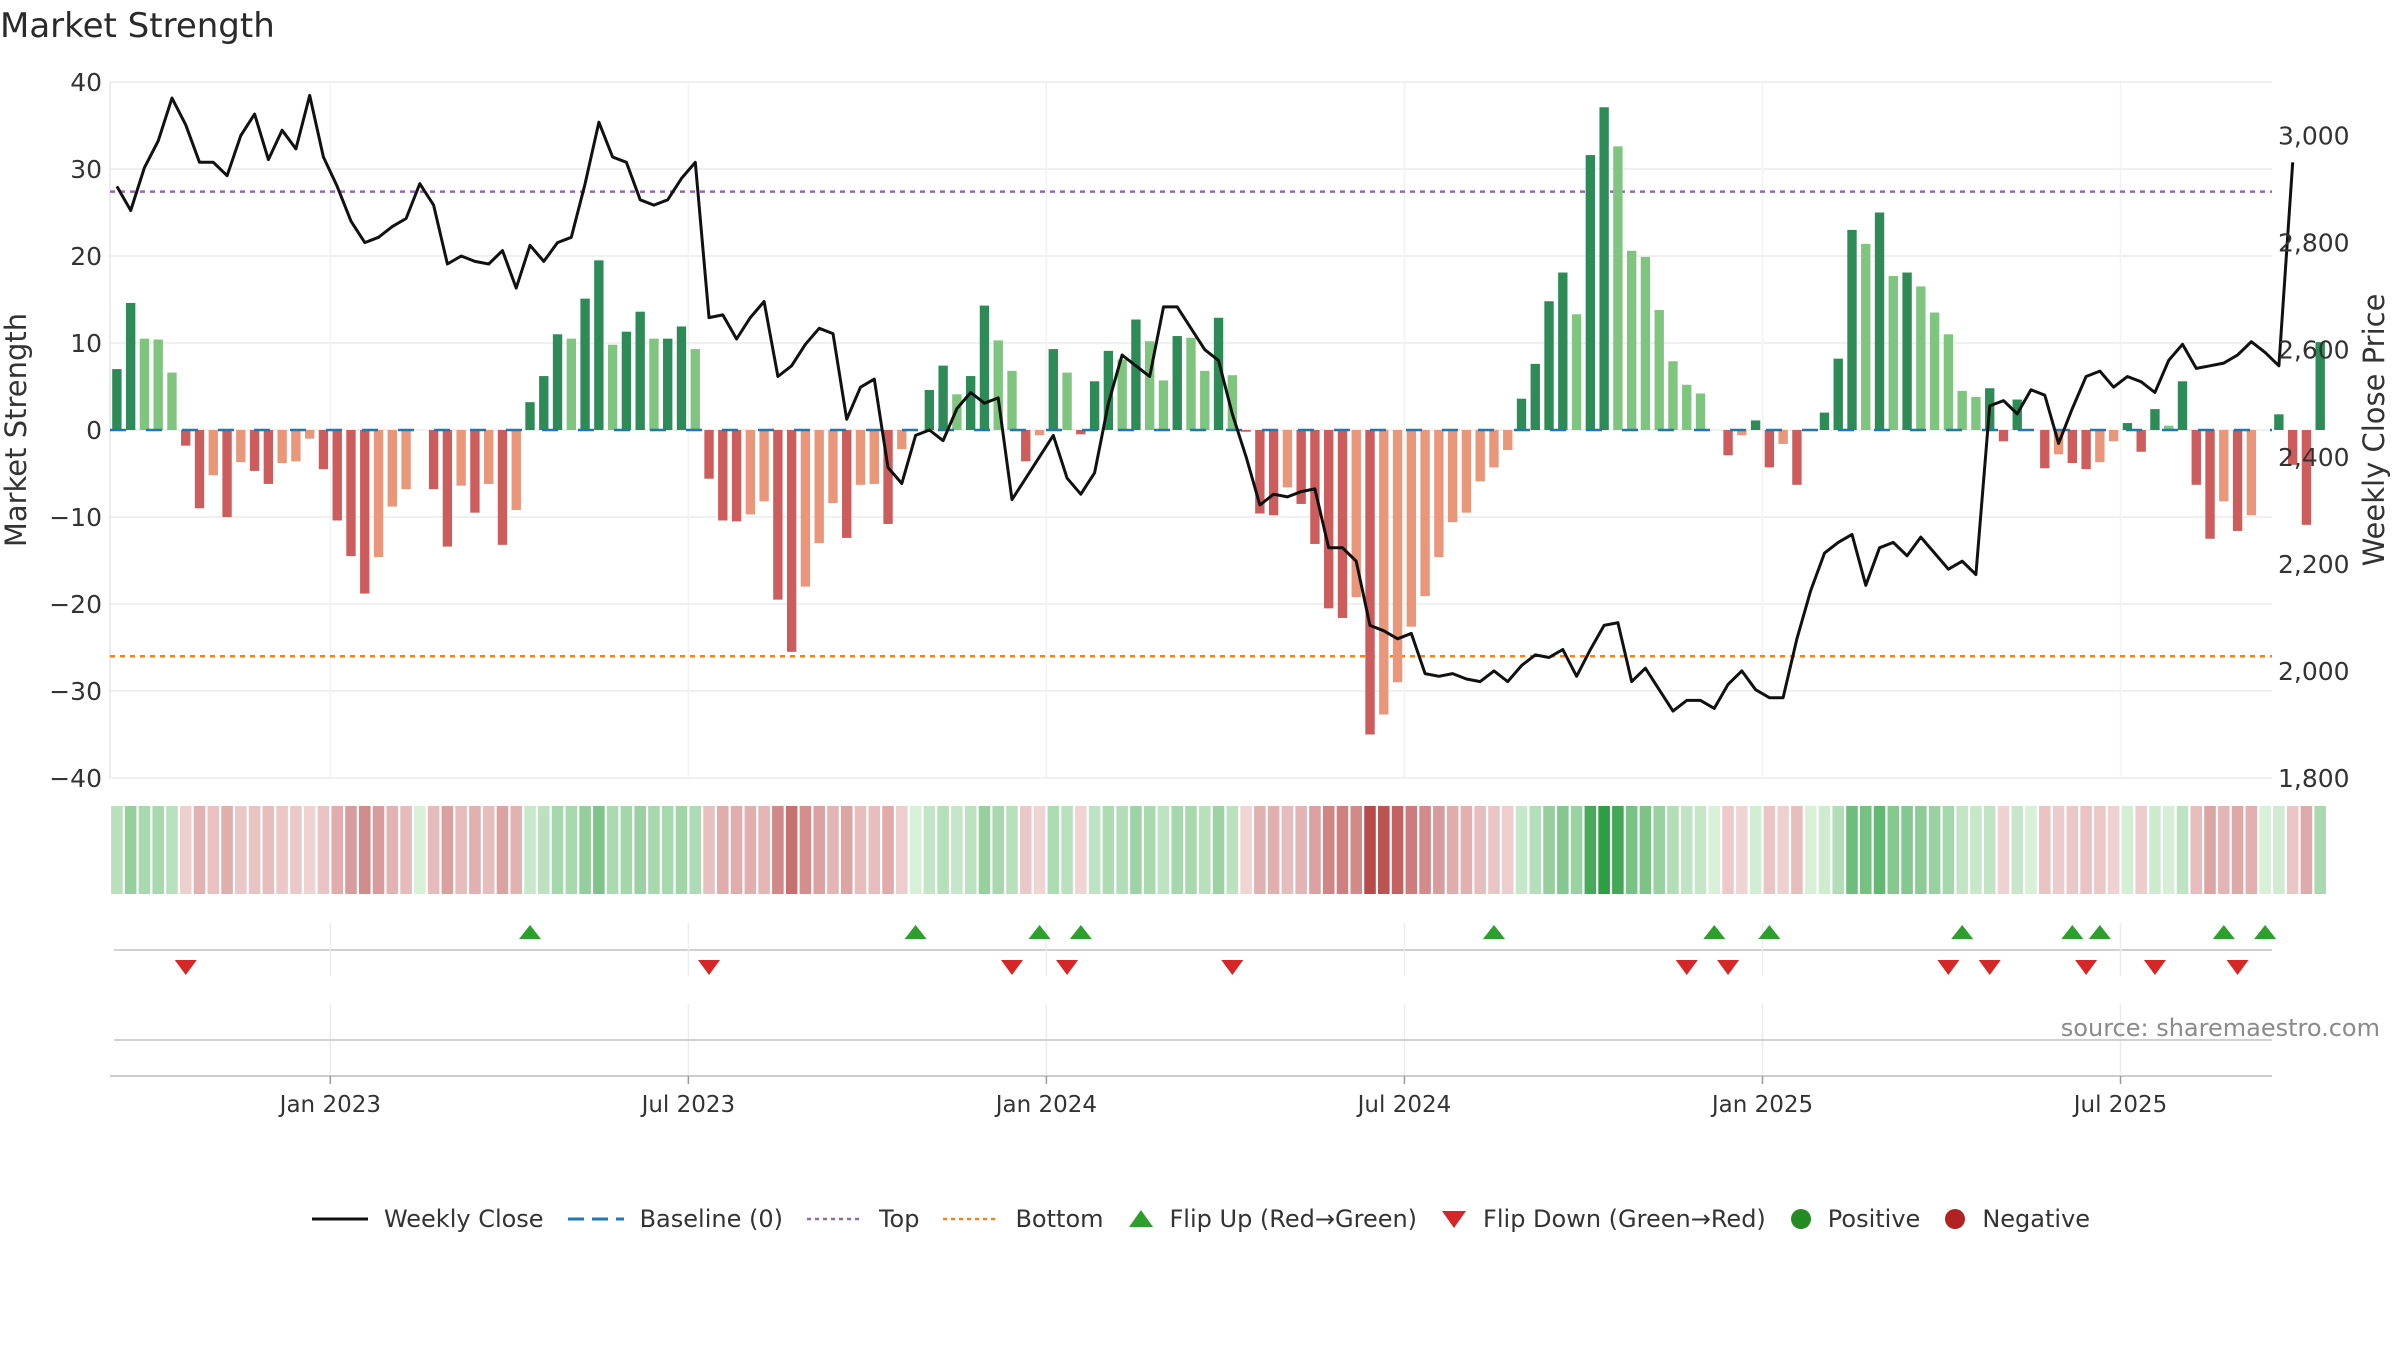  I want to click on y-right-tick-label: 2,800, so click(2314, 243).